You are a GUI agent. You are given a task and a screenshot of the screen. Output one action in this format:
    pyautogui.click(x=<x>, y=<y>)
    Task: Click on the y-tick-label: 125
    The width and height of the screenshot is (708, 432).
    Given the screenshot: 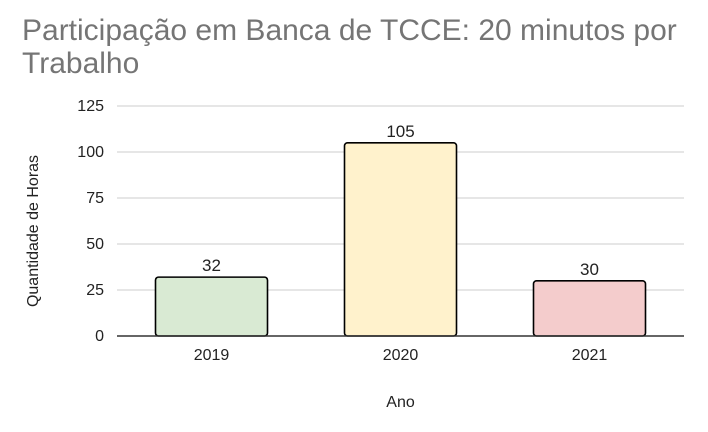 What is the action you would take?
    pyautogui.click(x=90, y=106)
    